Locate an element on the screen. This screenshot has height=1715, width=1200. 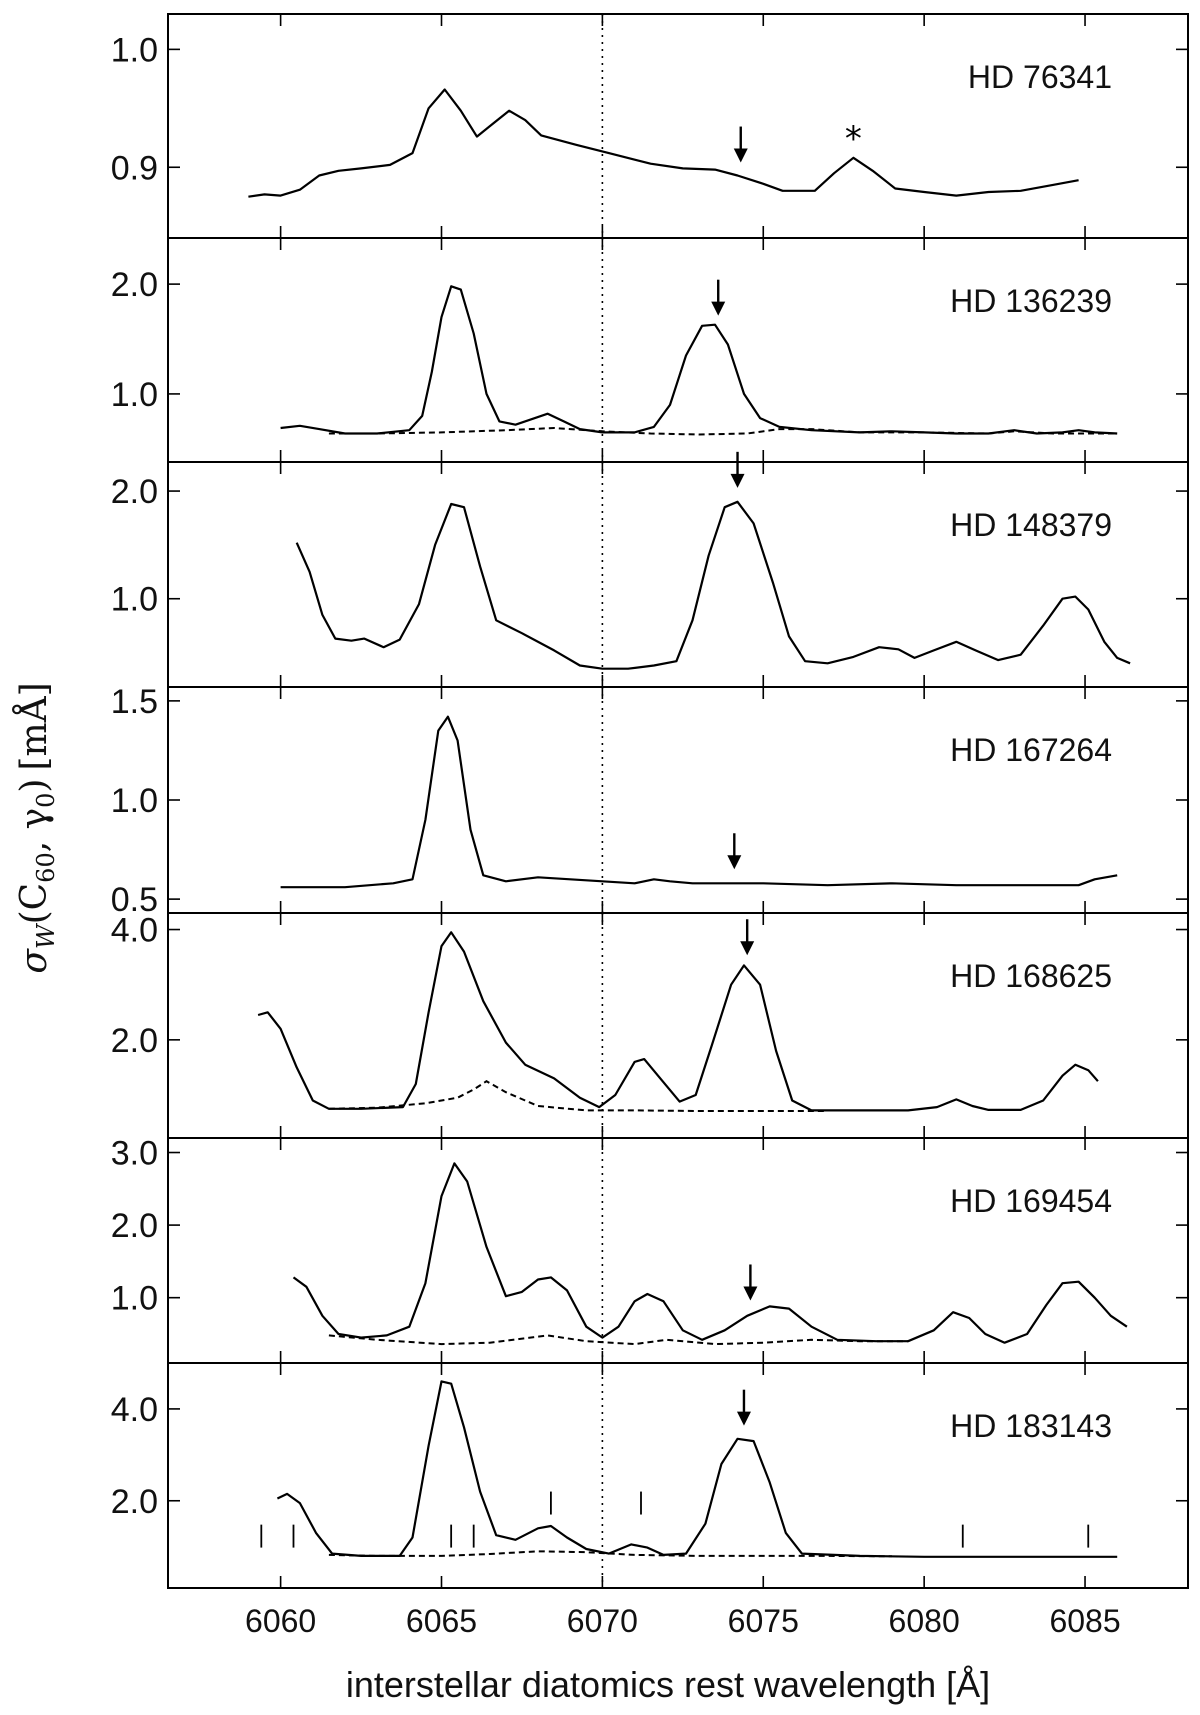
y-axis-arg-subscript-2: 0 is located at coordinates (46, 800).